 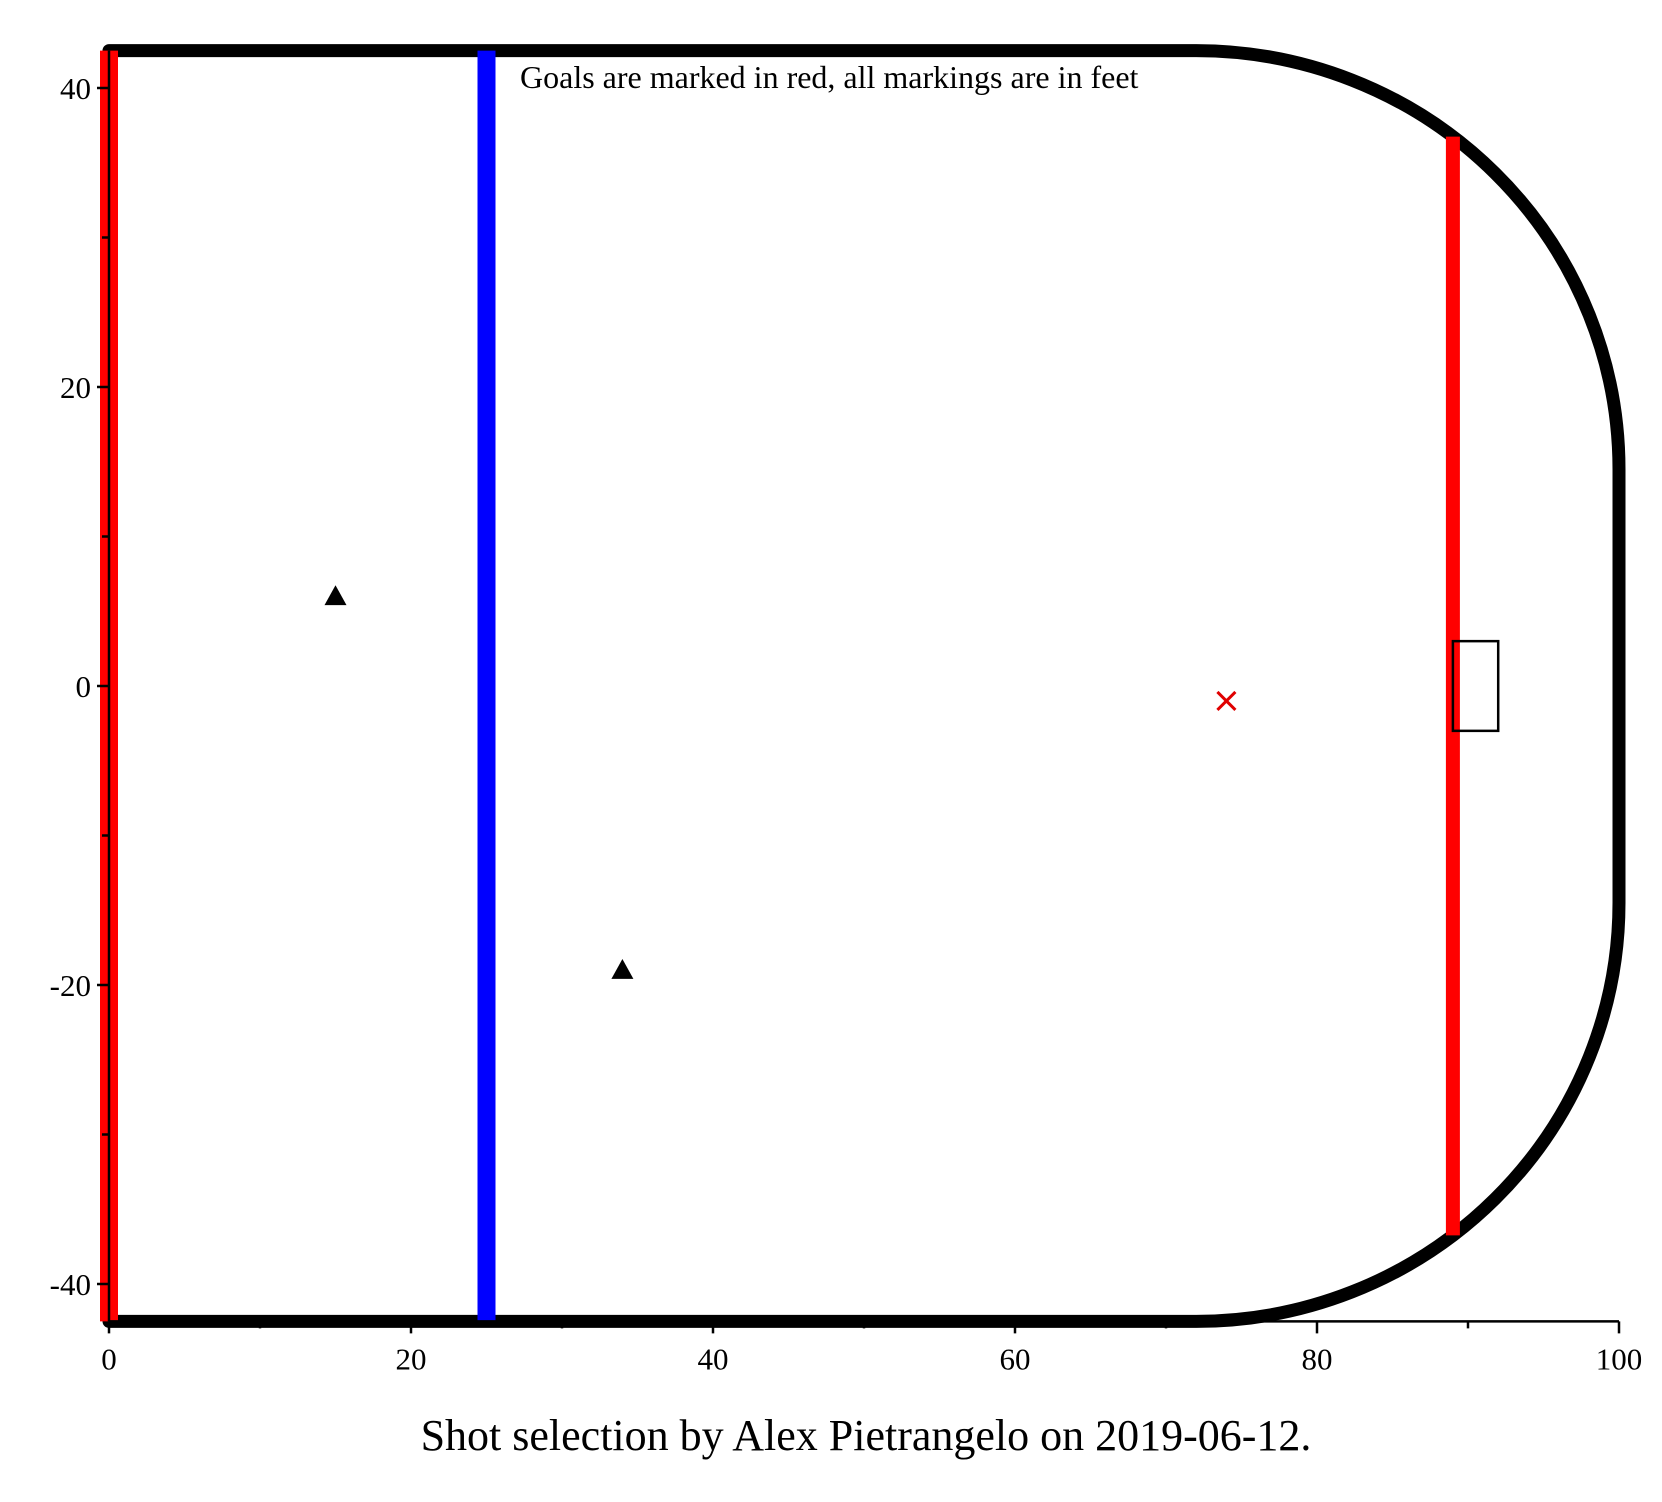 I want to click on y-tick-label: -20, so click(x=70, y=985).